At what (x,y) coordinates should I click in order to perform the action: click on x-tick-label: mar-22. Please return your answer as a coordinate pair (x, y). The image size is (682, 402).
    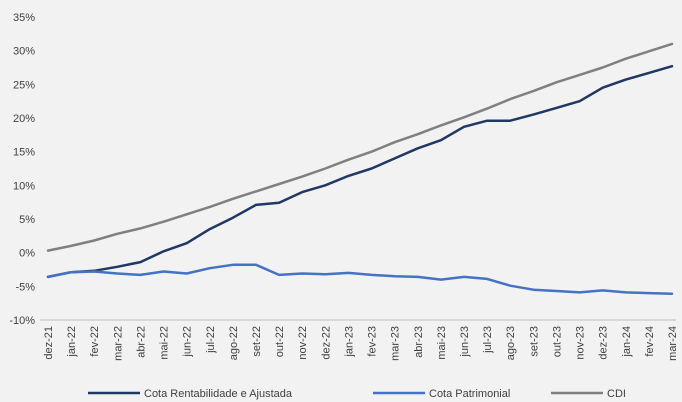
    Looking at the image, I should click on (118, 343).